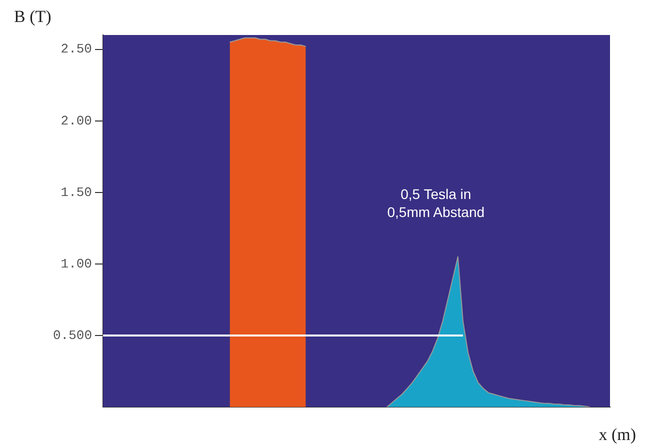 The image size is (645, 448). I want to click on y-tick-label: 2.00, so click(76, 120).